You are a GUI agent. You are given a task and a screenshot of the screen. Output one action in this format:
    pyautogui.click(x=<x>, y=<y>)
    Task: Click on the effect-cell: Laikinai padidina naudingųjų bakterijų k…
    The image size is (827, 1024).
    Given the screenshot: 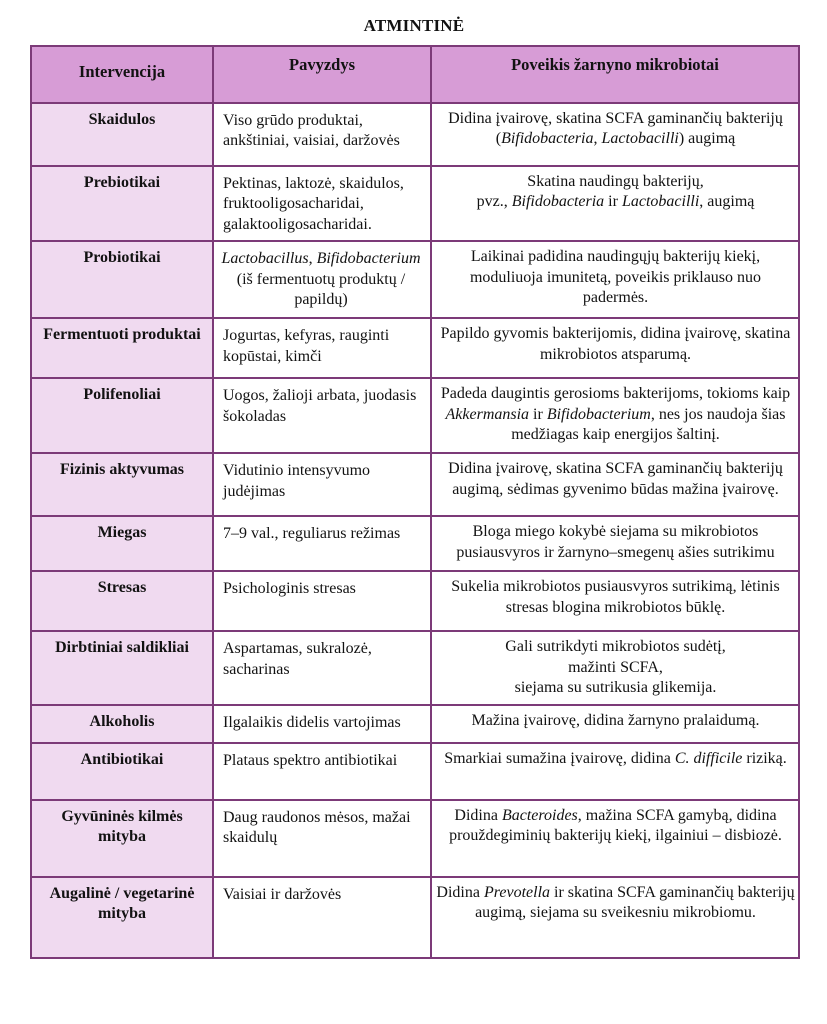 What is the action you would take?
    pyautogui.click(x=615, y=280)
    